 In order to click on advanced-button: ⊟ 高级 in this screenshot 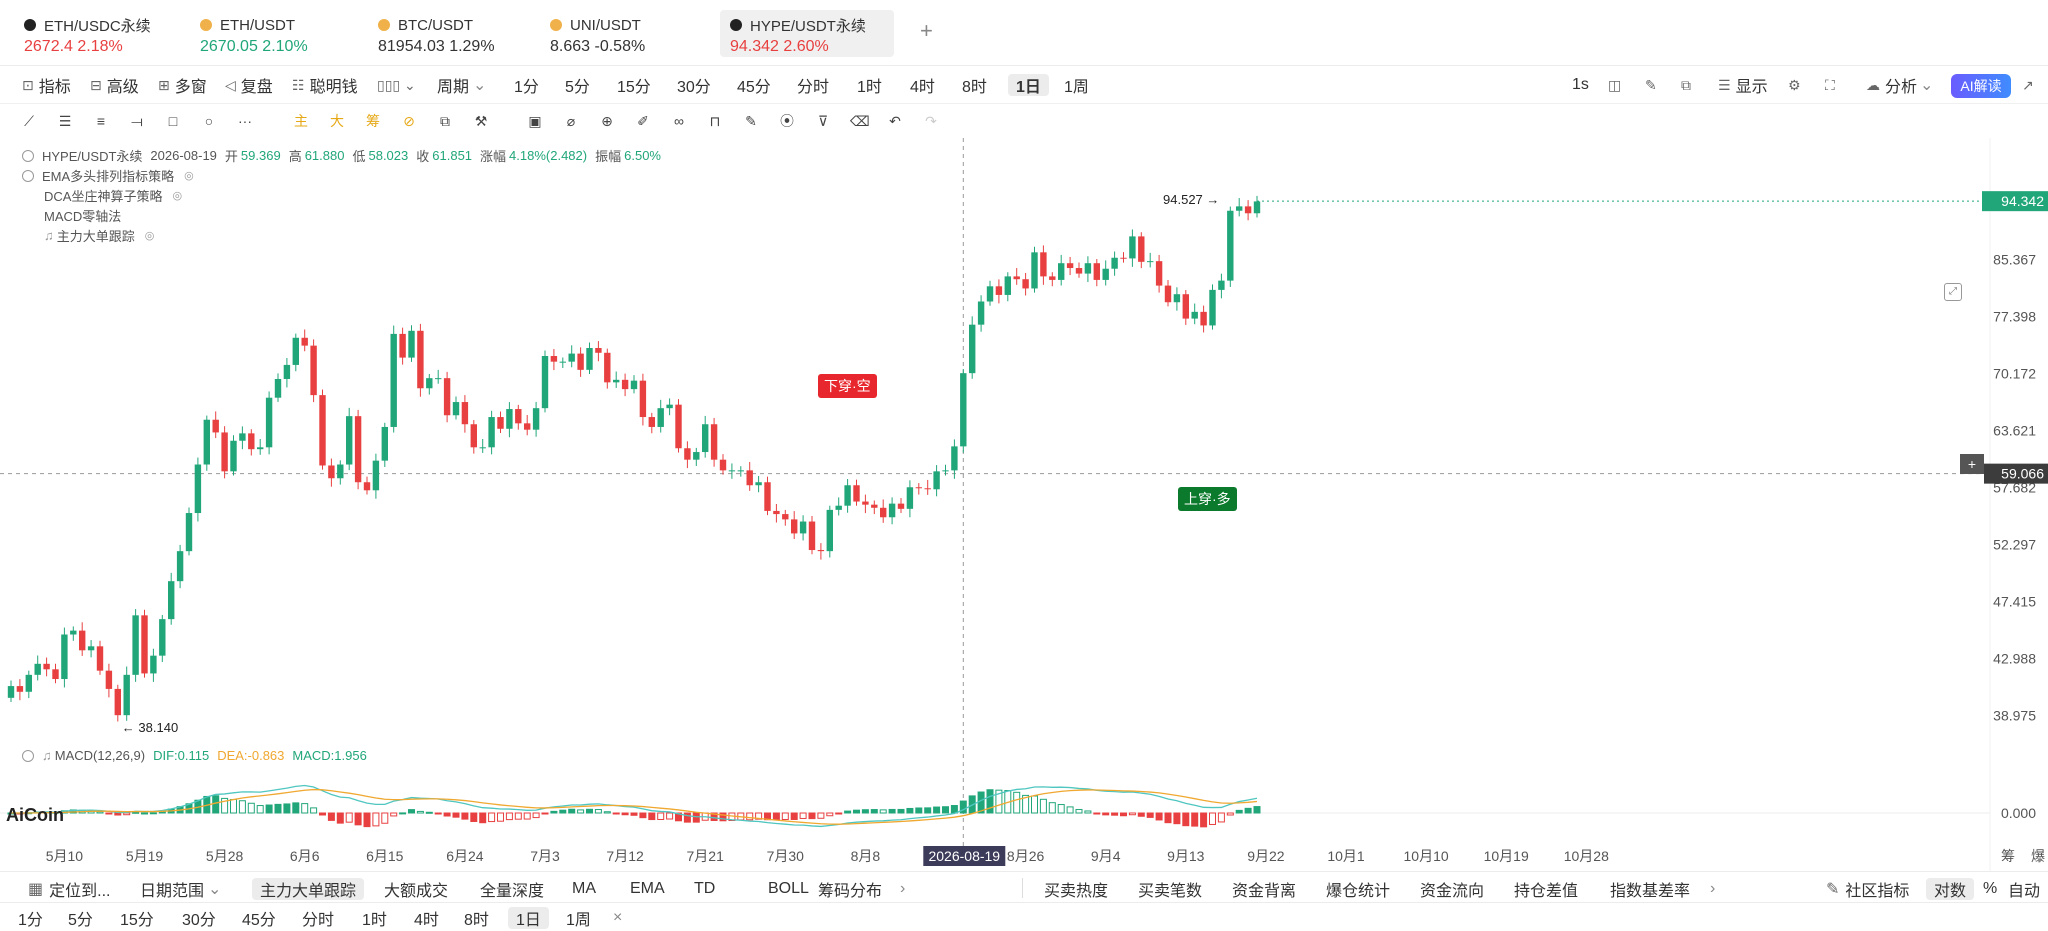, I will do `click(114, 85)`.